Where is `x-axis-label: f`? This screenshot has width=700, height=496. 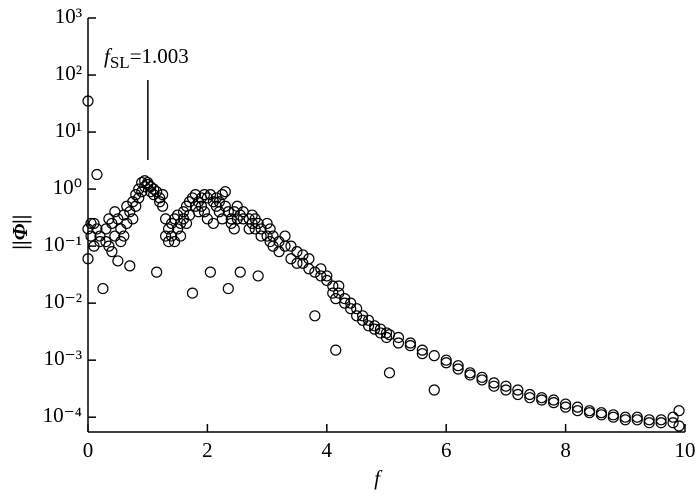 x-axis-label: f is located at coordinates (378, 478).